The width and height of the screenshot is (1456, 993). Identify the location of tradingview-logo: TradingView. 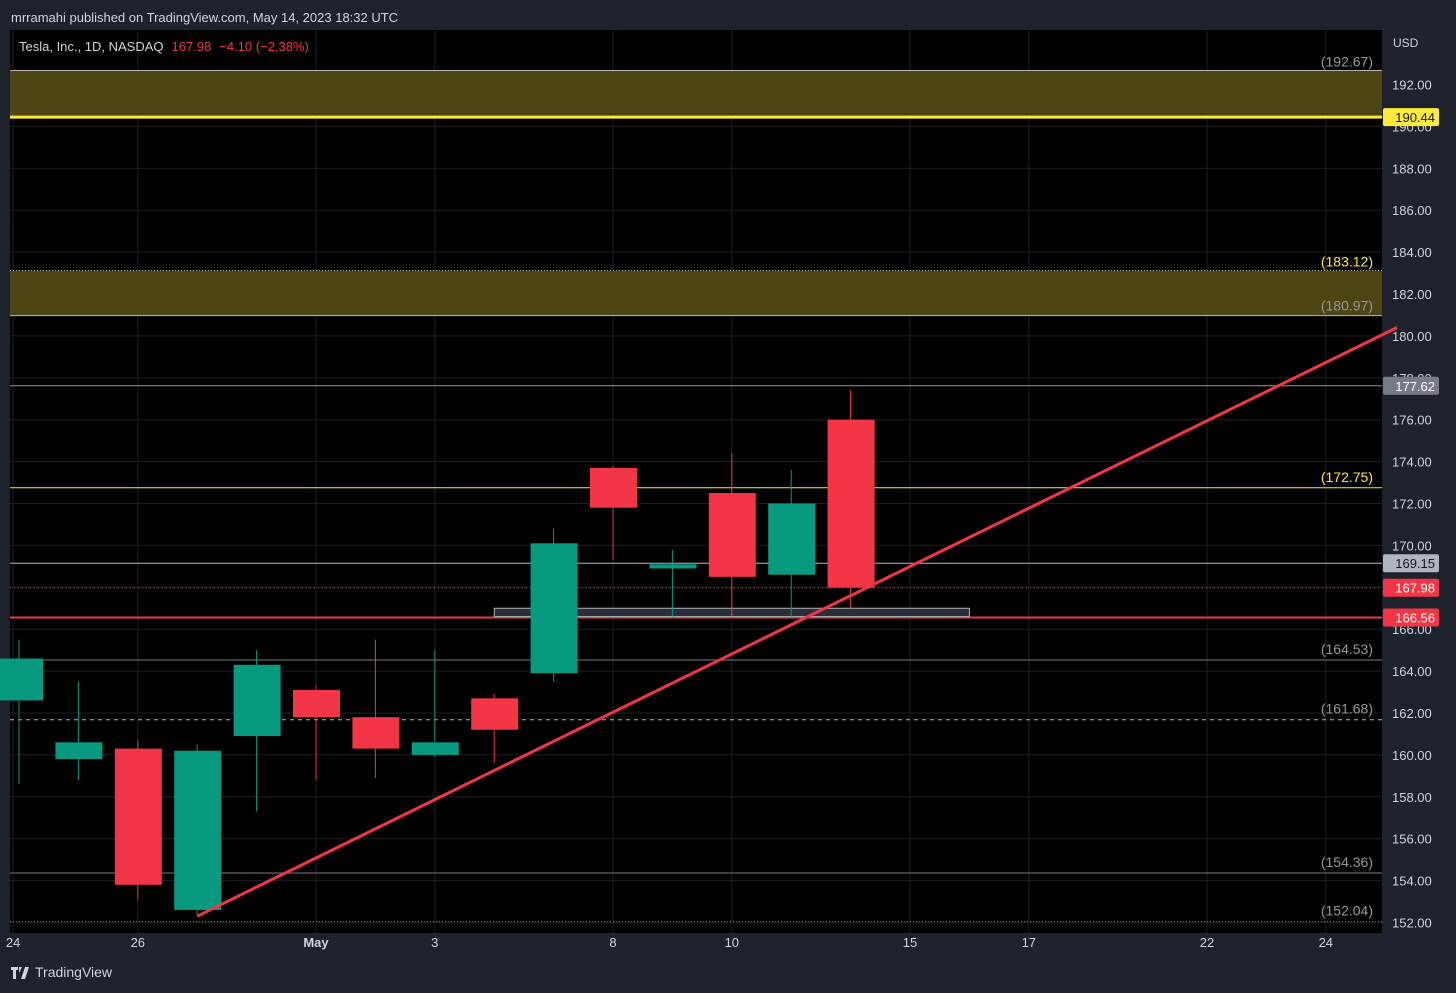
(61, 972).